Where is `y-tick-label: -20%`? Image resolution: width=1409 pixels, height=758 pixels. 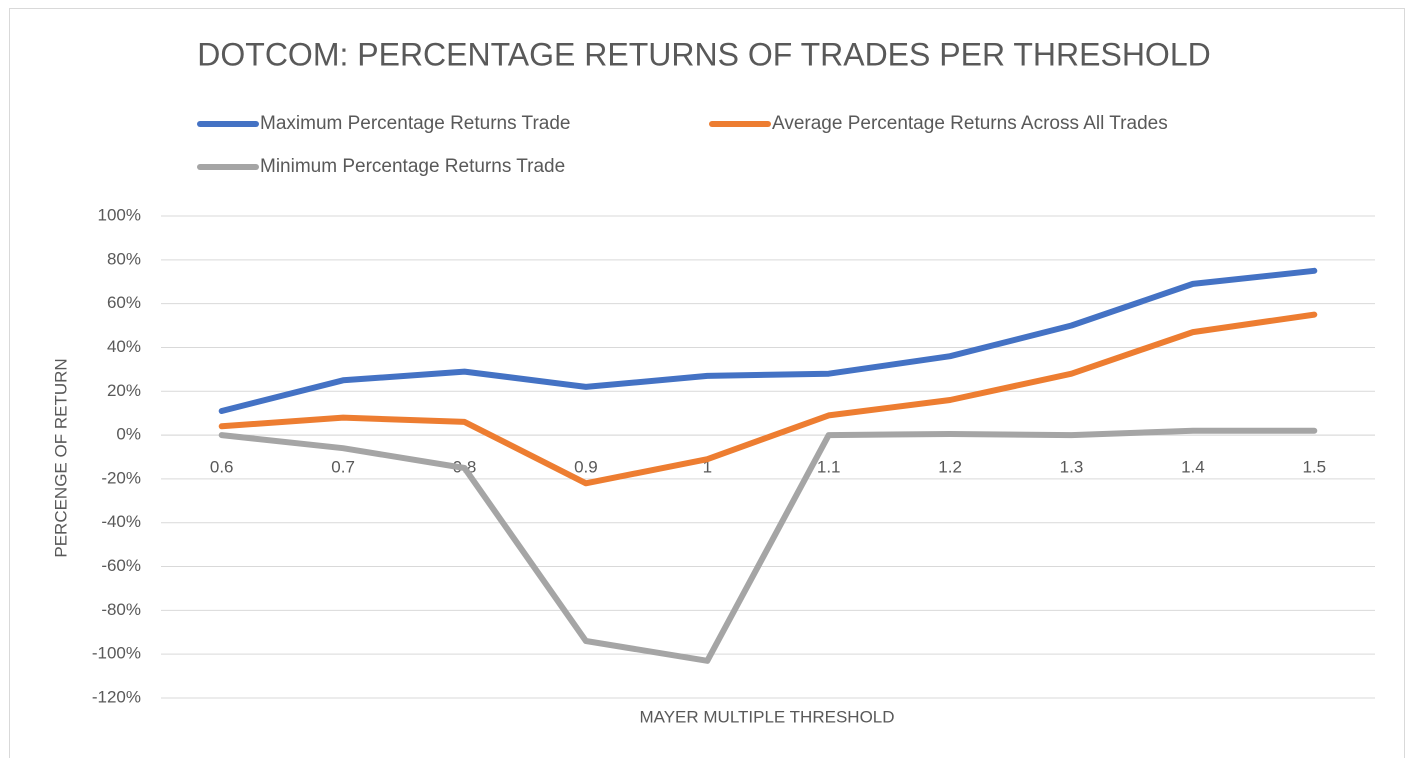
y-tick-label: -20% is located at coordinates (121, 477).